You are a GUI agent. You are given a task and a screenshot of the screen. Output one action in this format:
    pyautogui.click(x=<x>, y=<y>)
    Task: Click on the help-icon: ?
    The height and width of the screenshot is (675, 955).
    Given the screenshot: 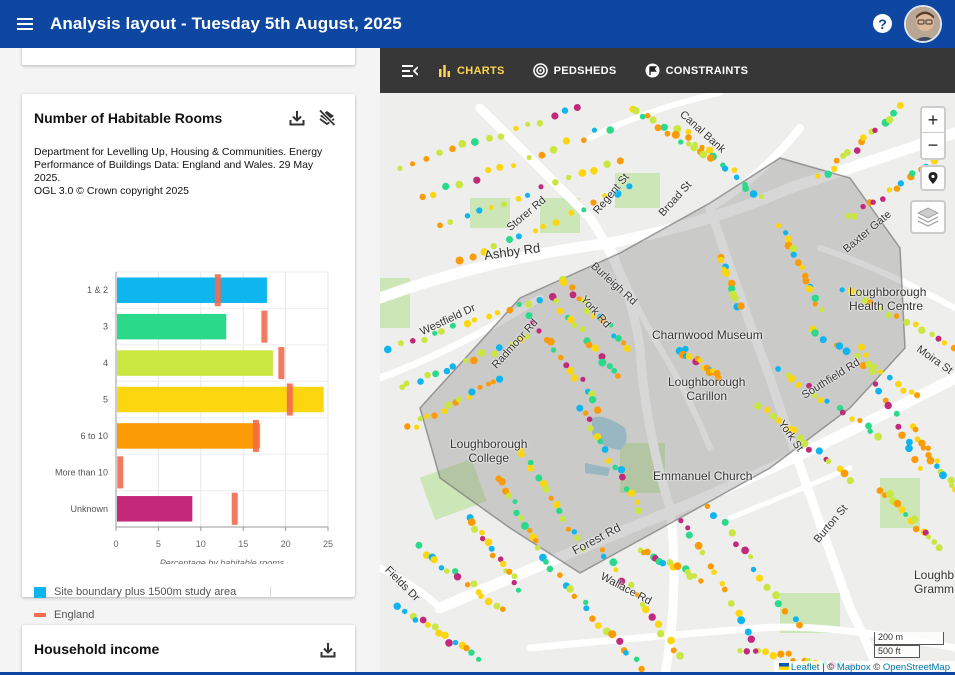 What is the action you would take?
    pyautogui.click(x=882, y=23)
    